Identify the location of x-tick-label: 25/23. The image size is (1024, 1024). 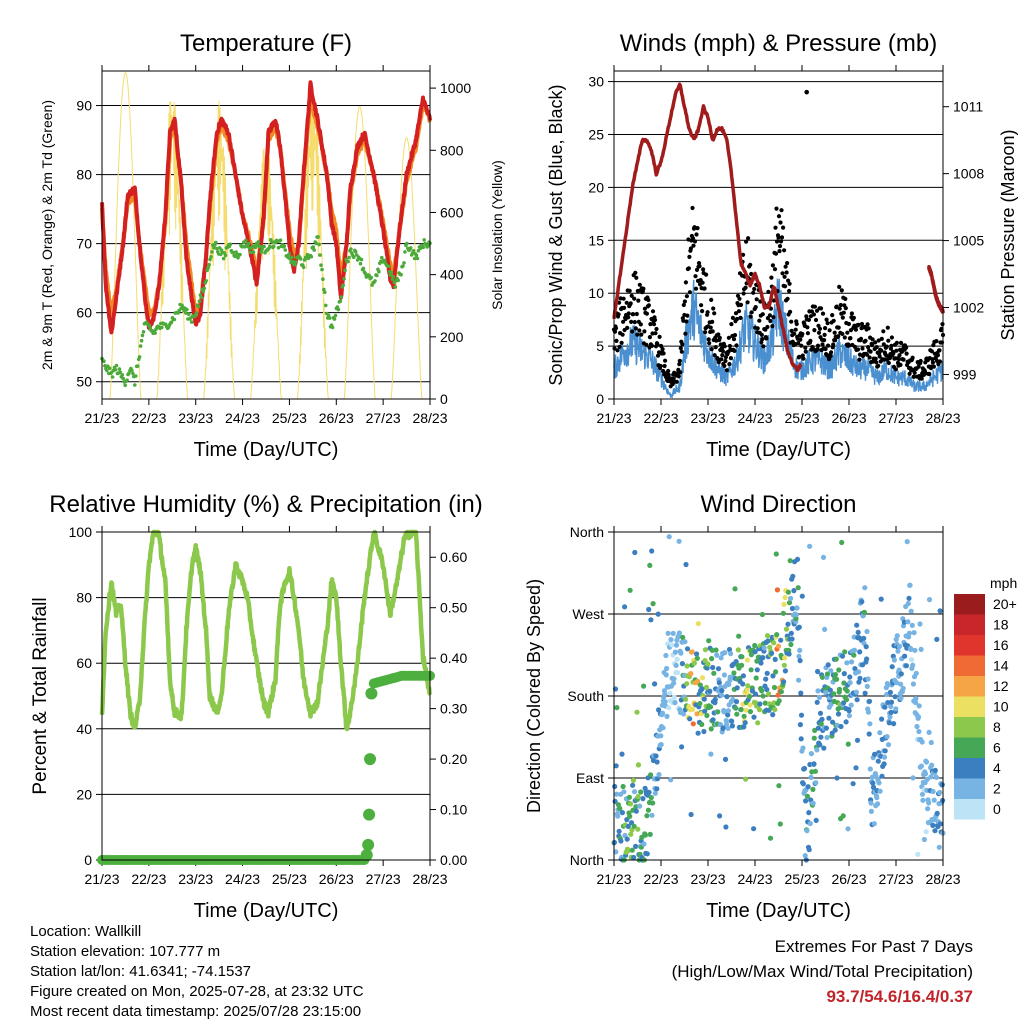
(801, 879).